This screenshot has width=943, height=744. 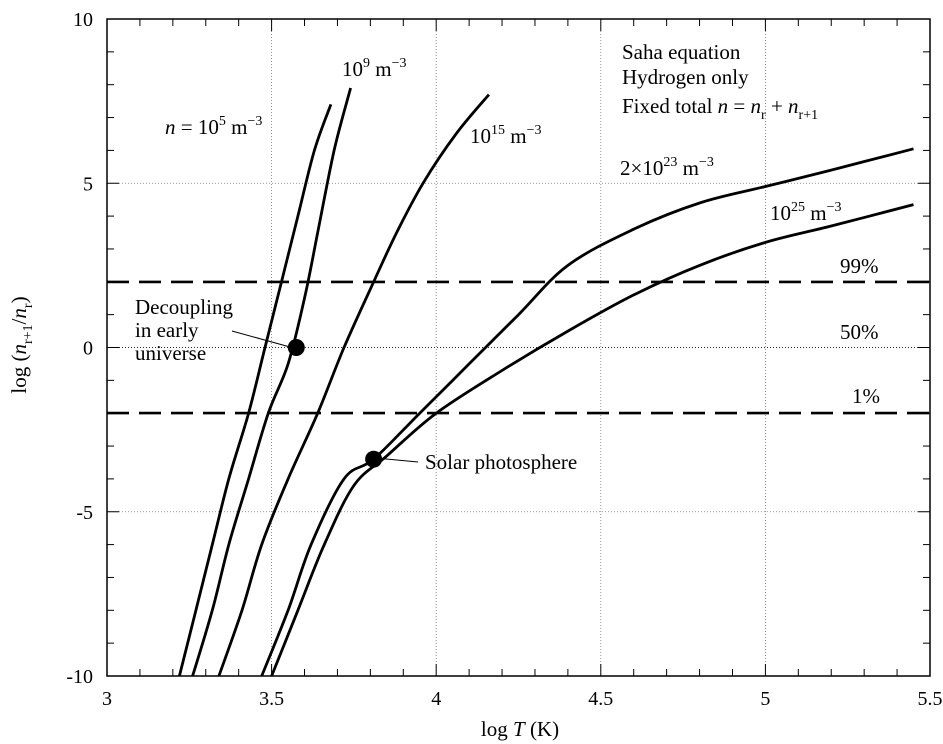 I want to click on x-tick-label-3: 4.5, so click(x=600, y=699).